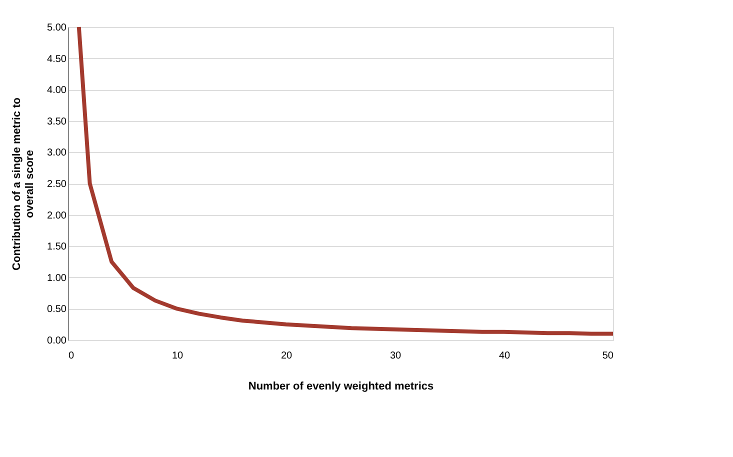 This screenshot has height=457, width=733. What do you see at coordinates (57, 90) in the screenshot?
I see `y-tick-label: 4.00` at bounding box center [57, 90].